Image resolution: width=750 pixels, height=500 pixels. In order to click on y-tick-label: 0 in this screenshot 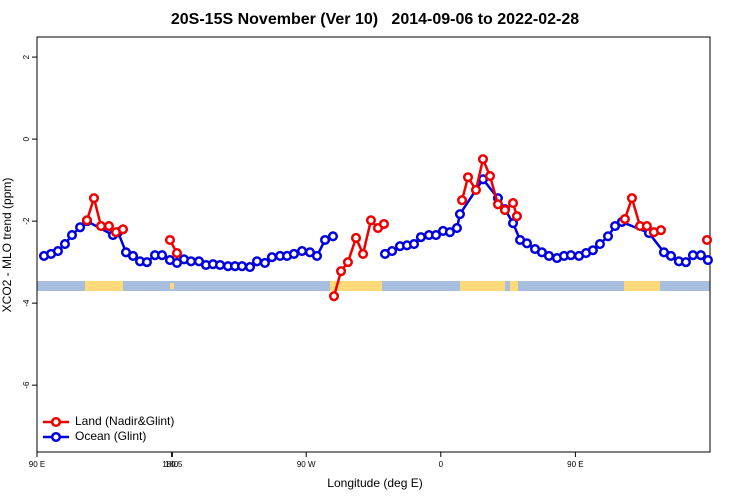, I will do `click(26, 138)`.